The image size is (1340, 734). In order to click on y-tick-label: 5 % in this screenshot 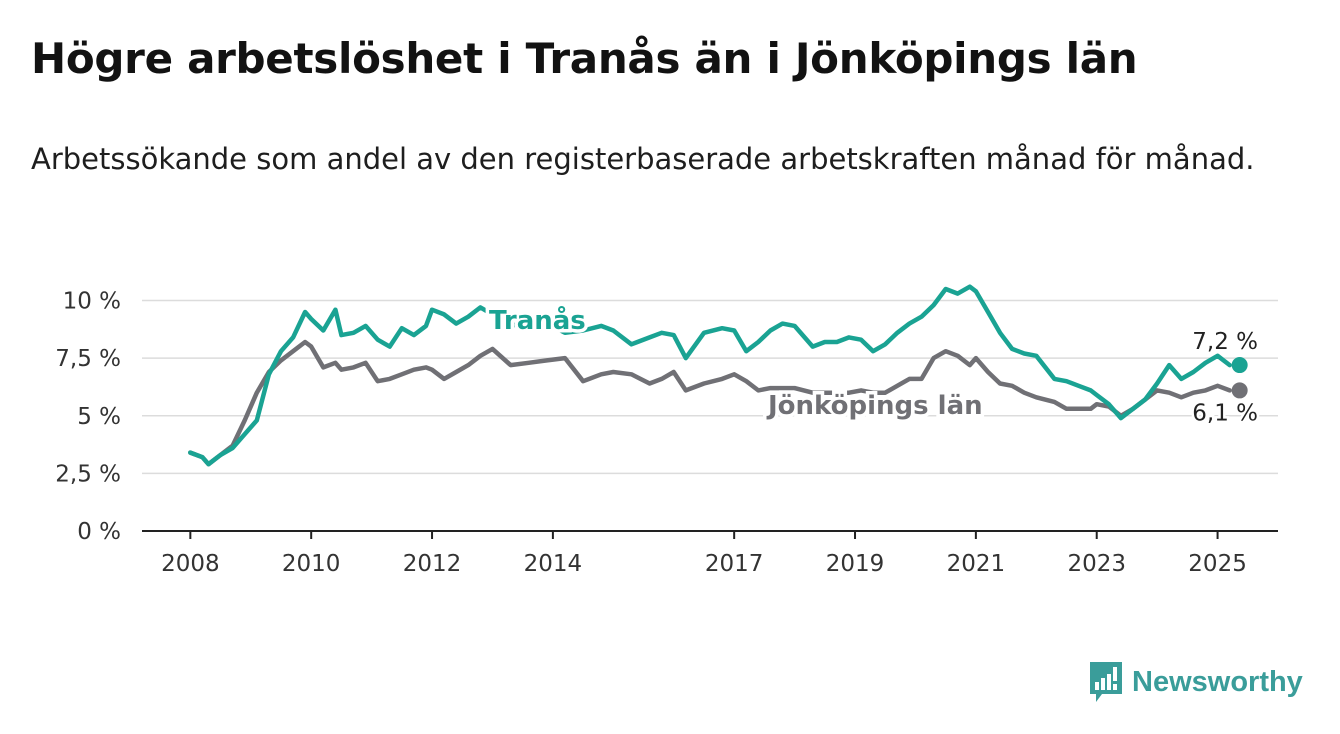, I will do `click(99, 417)`.